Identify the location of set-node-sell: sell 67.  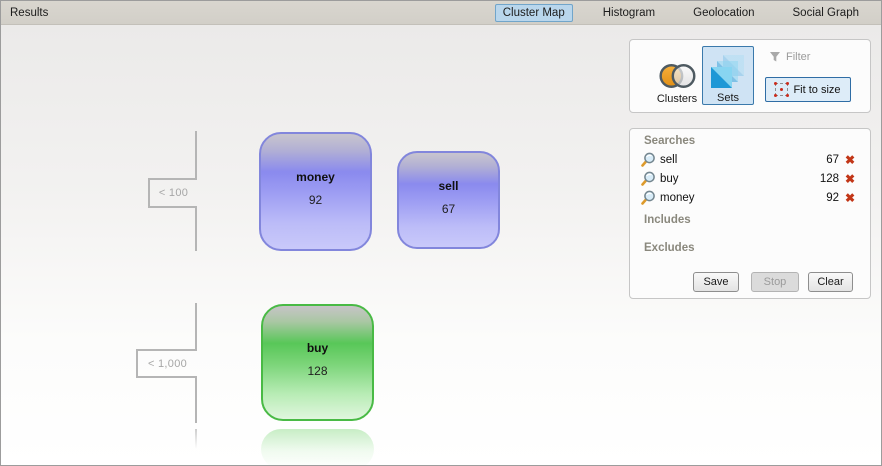
(448, 200).